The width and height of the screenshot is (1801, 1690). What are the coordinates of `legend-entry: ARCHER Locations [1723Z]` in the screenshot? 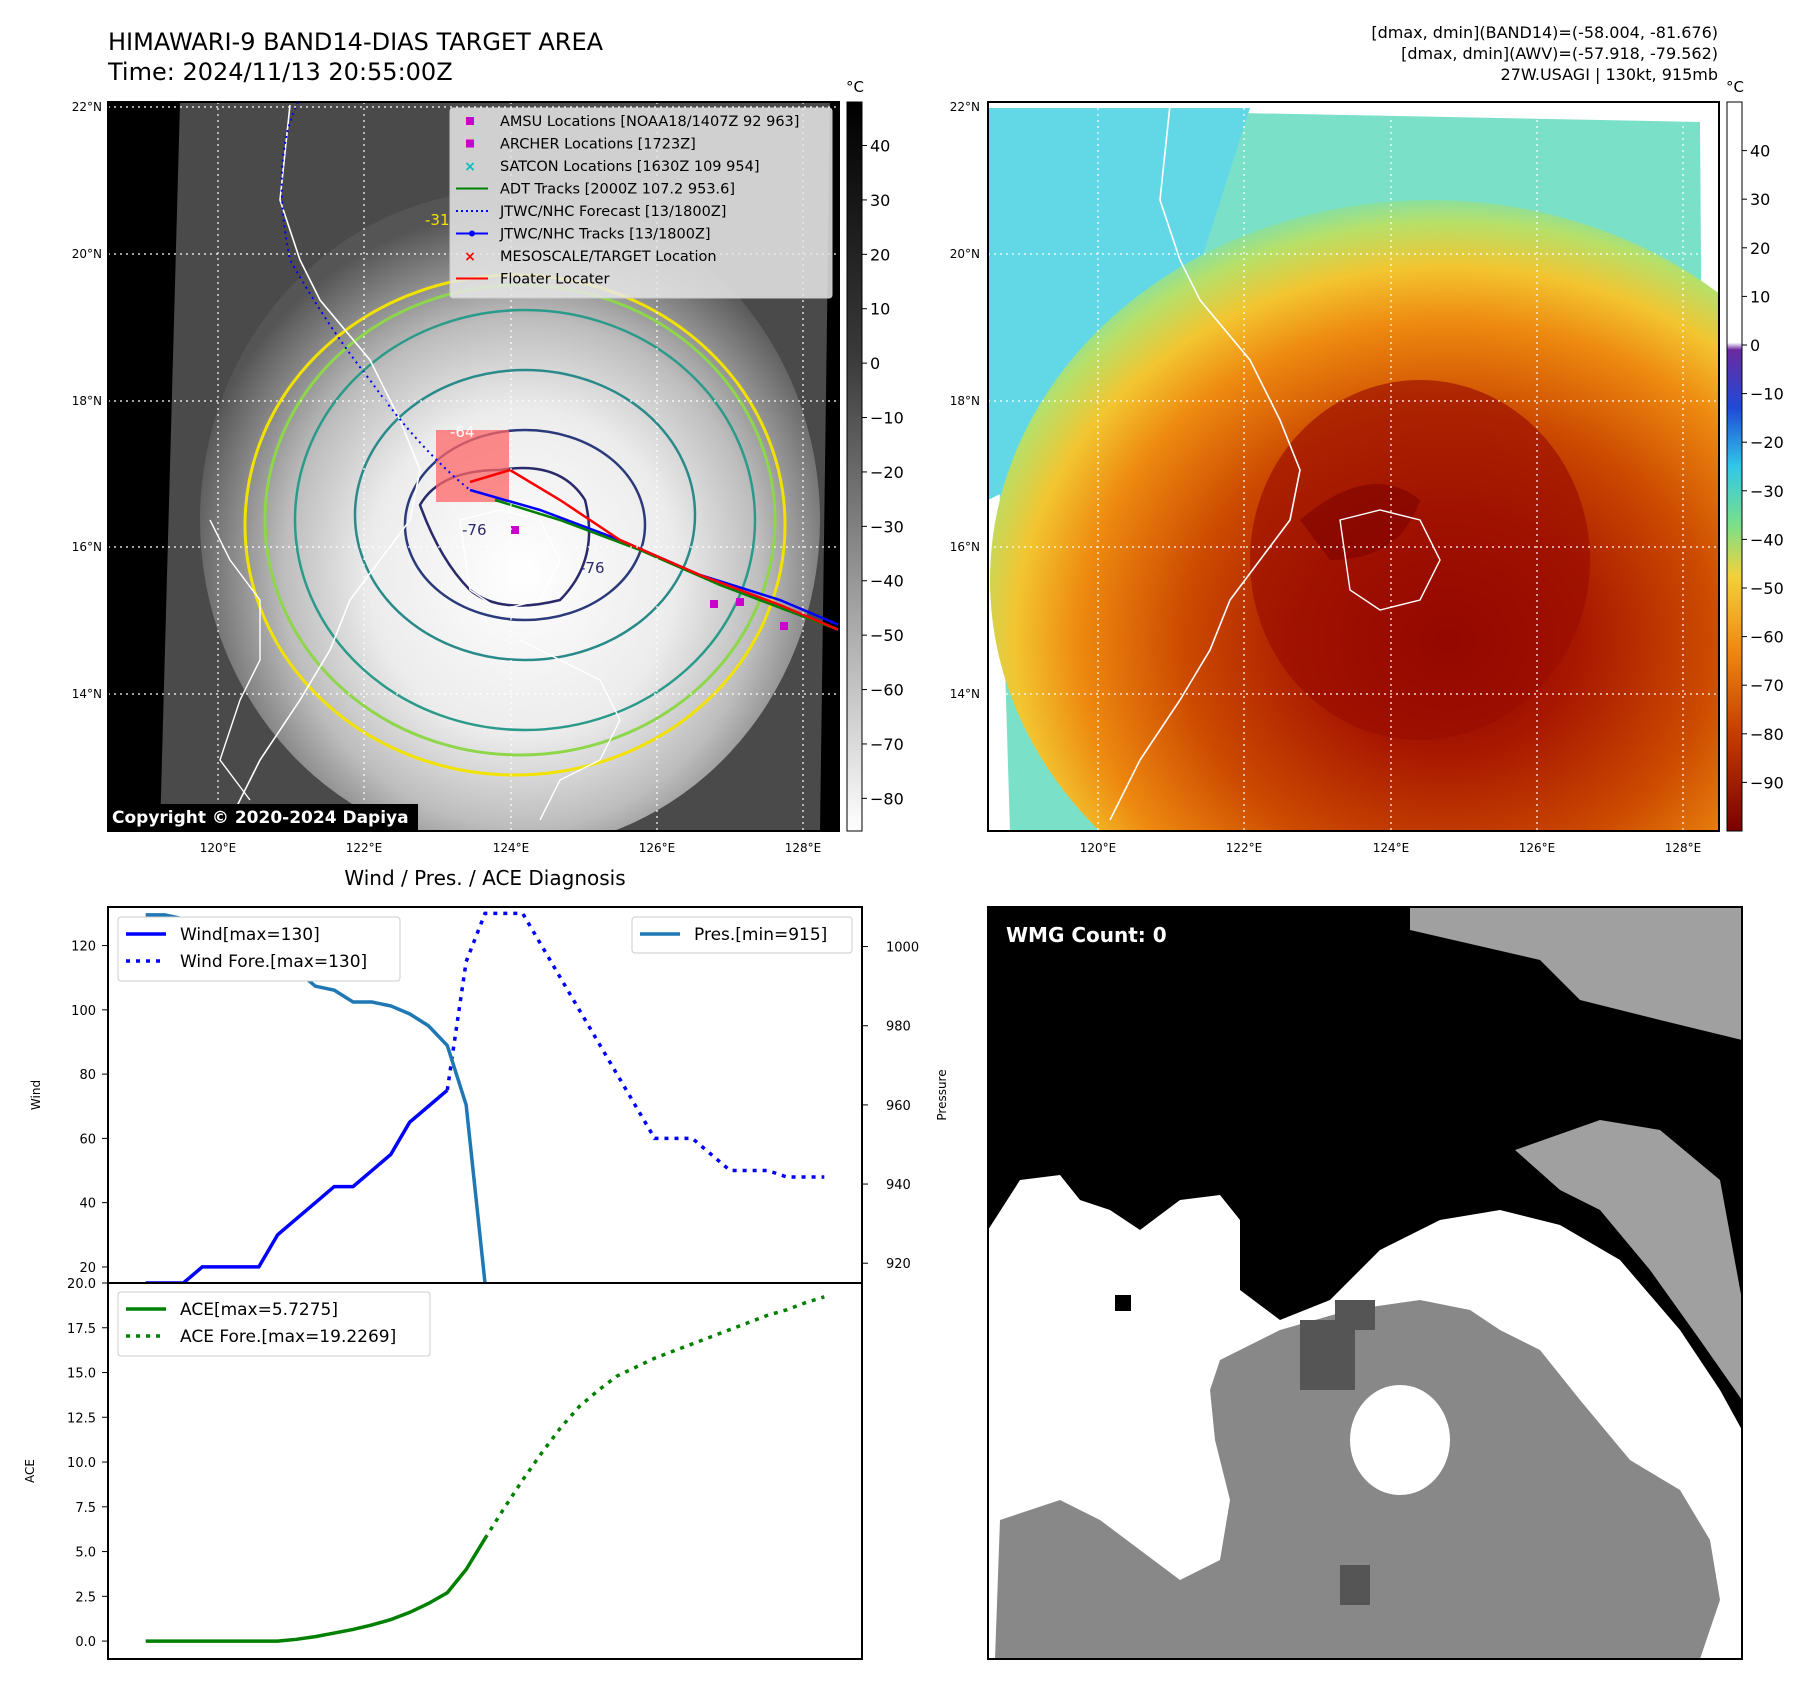 It's located at (581, 145).